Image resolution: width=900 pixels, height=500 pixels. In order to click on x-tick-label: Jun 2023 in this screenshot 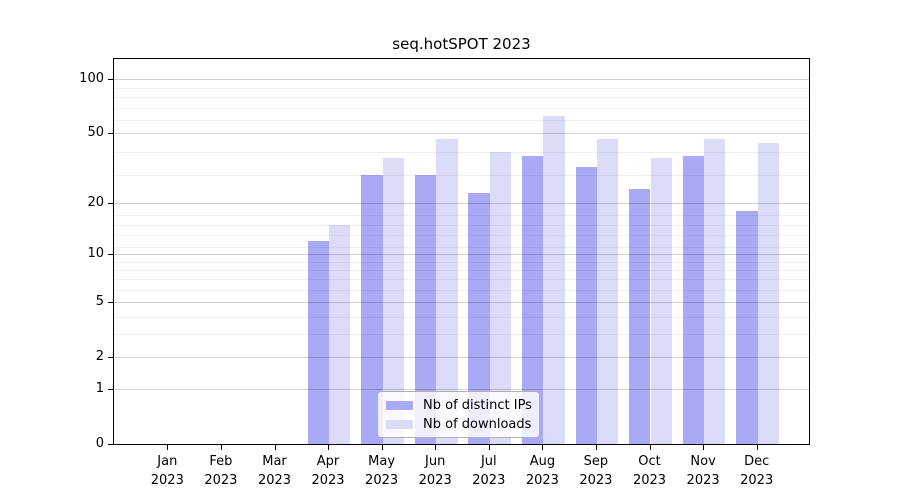, I will do `click(435, 471)`.